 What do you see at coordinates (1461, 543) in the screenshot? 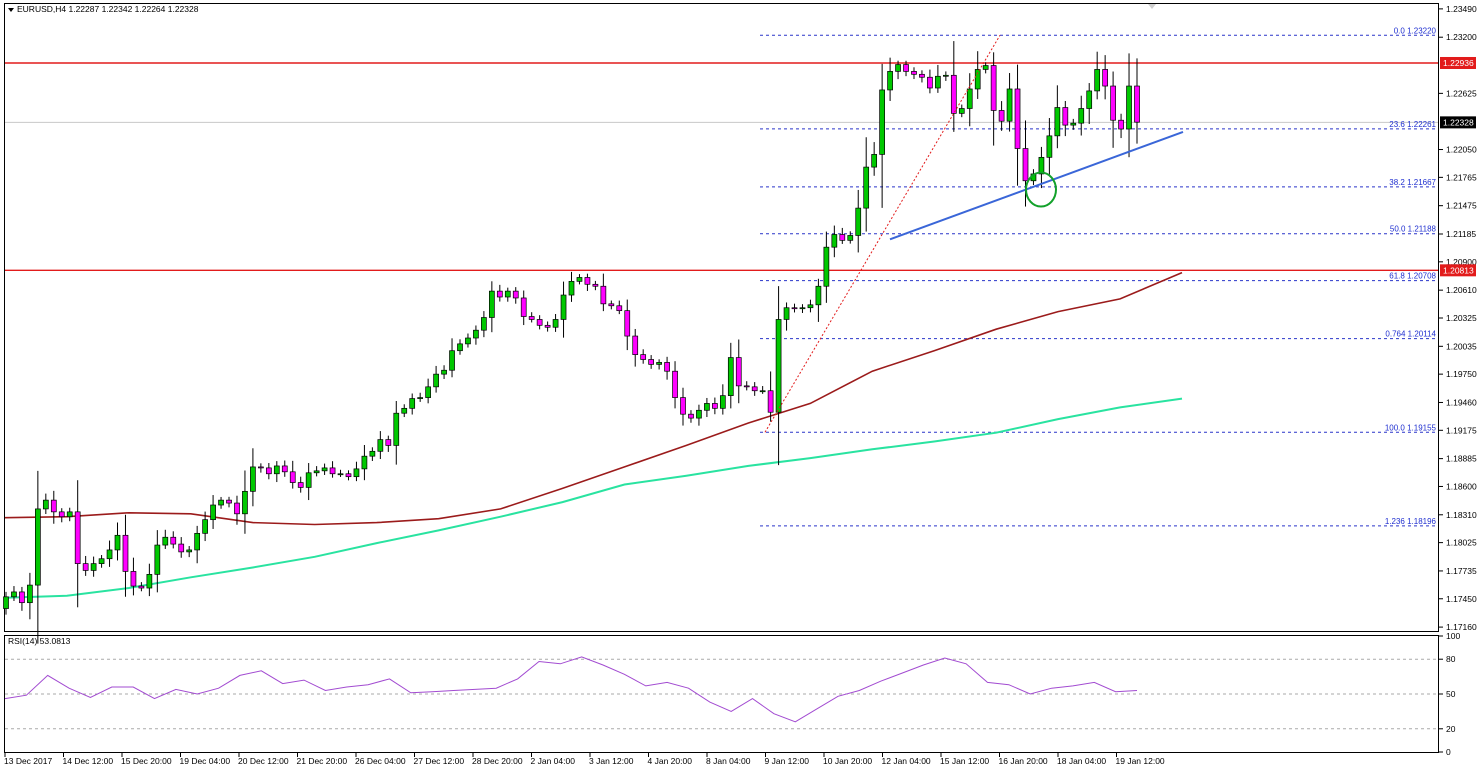
I see `price-axis-label: 1.18025` at bounding box center [1461, 543].